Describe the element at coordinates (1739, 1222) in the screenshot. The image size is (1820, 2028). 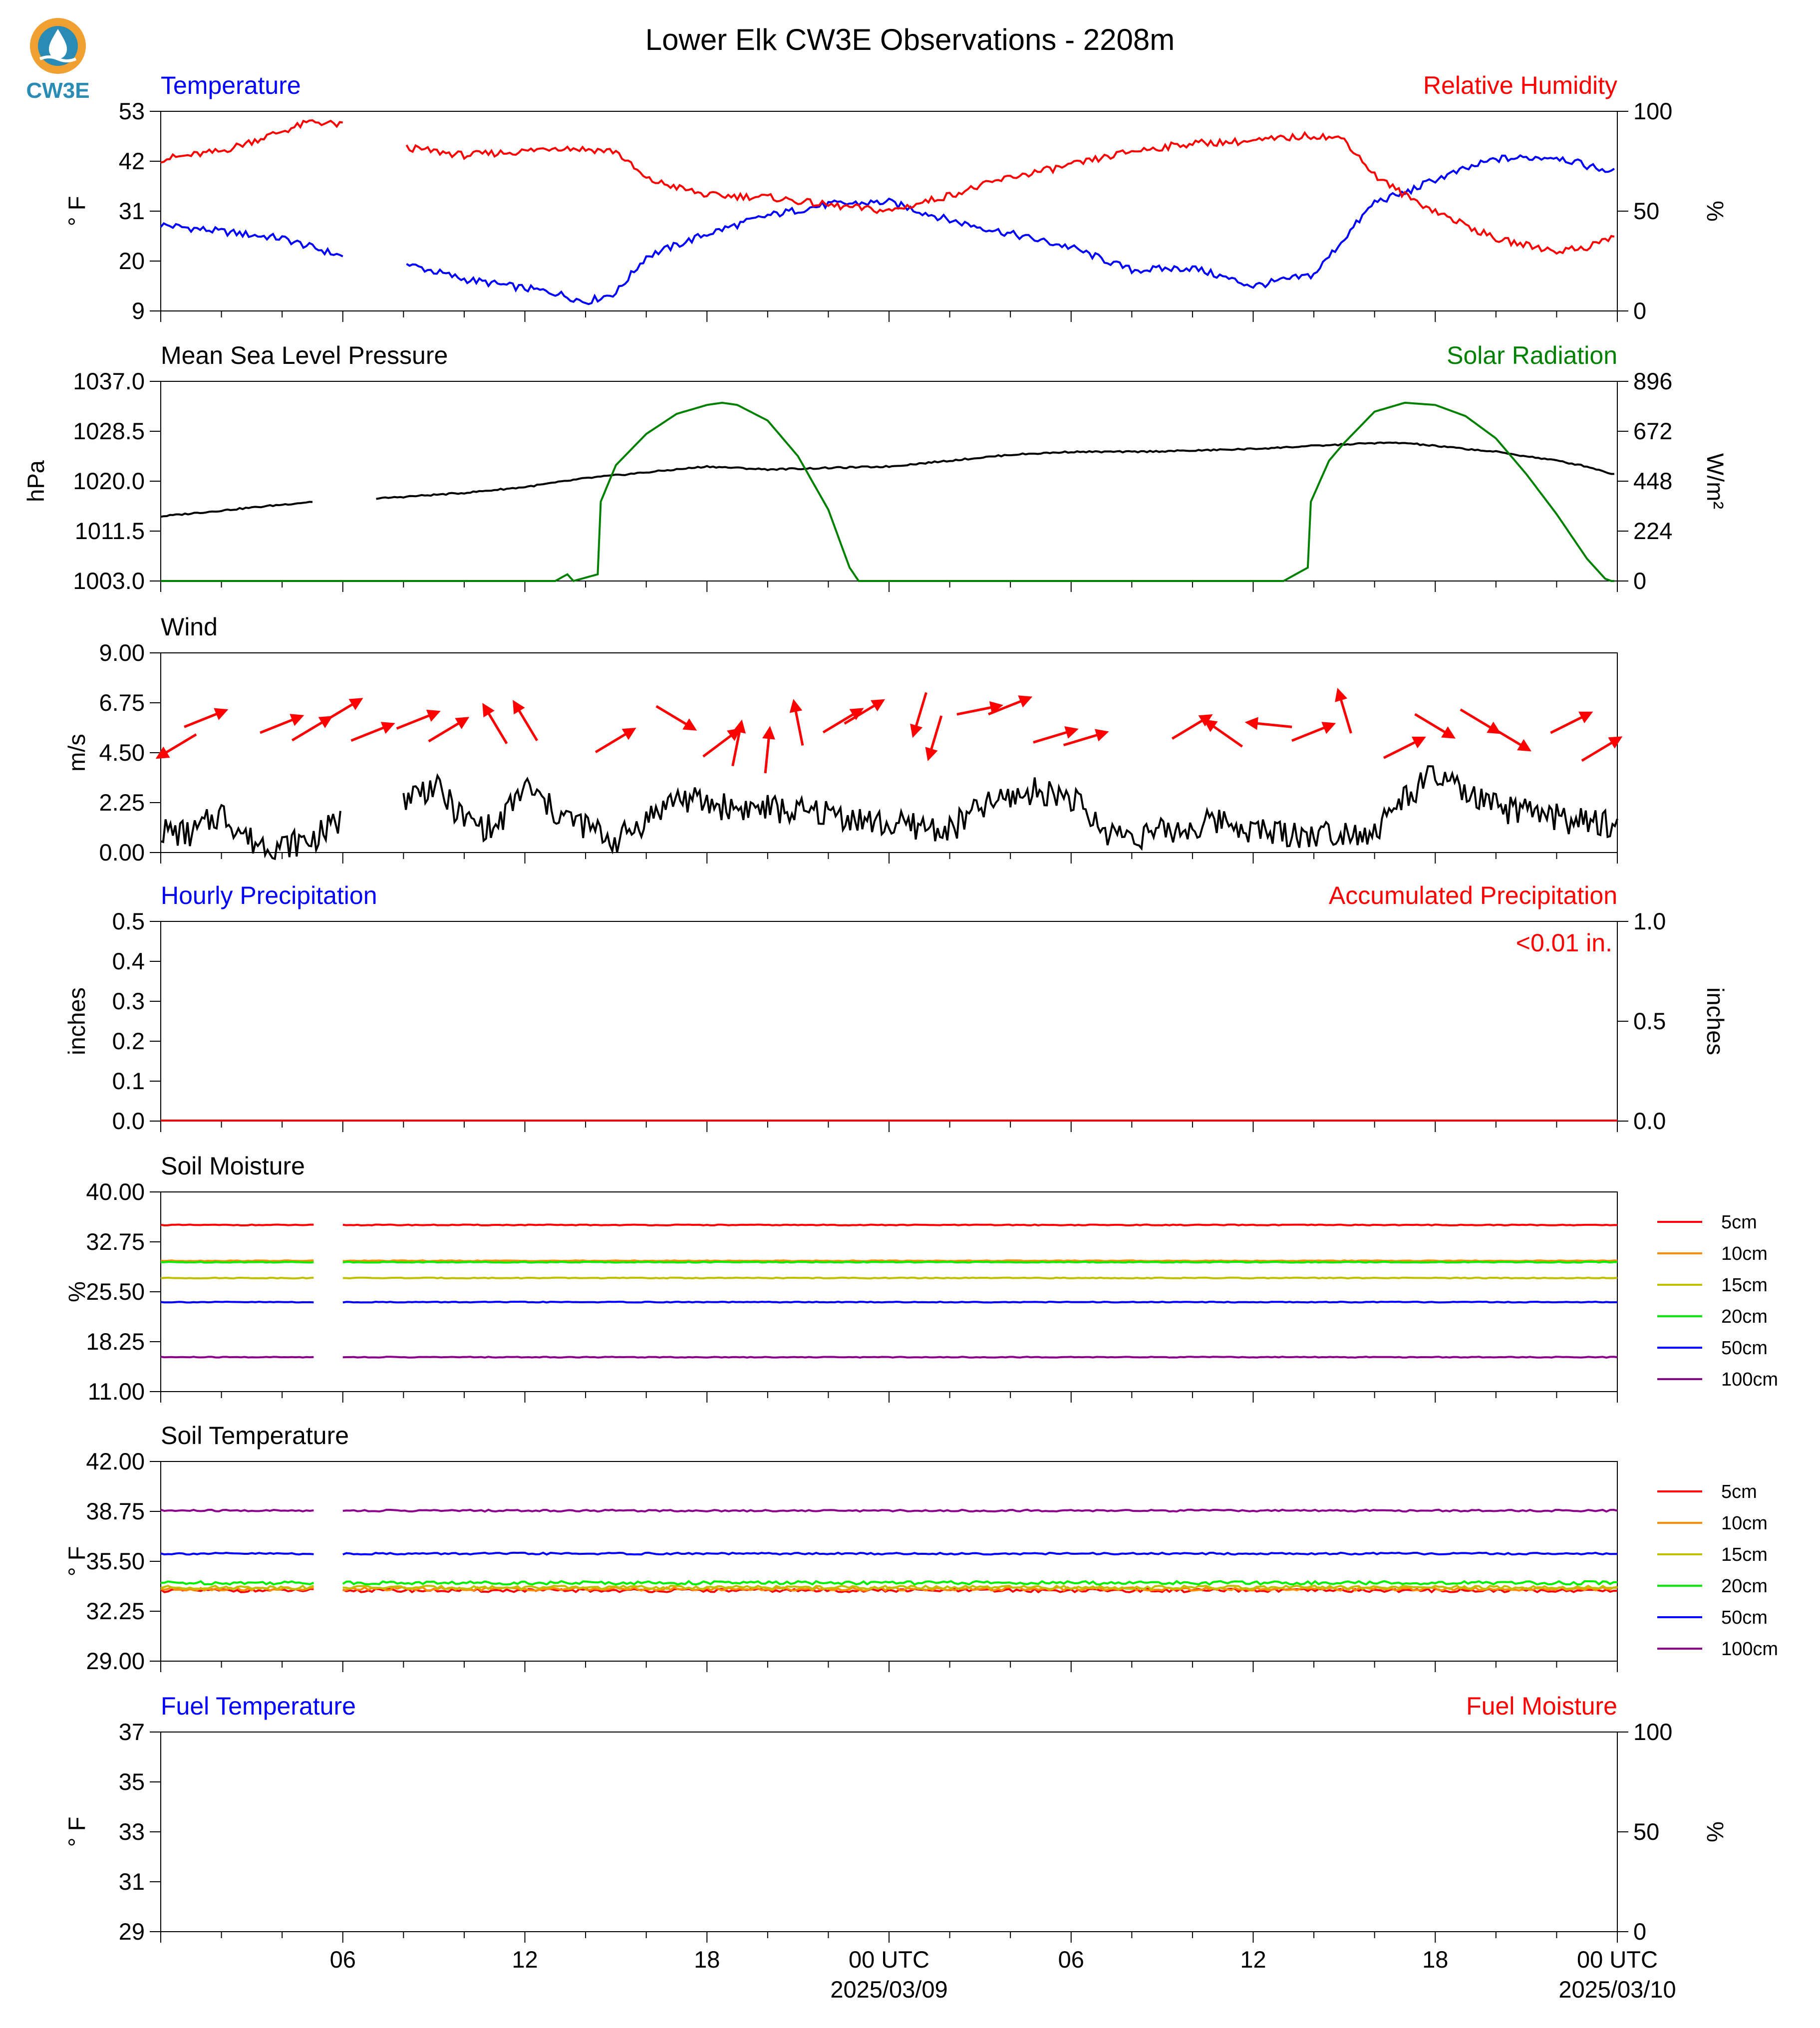
I see `legend-label: 5cm` at that location.